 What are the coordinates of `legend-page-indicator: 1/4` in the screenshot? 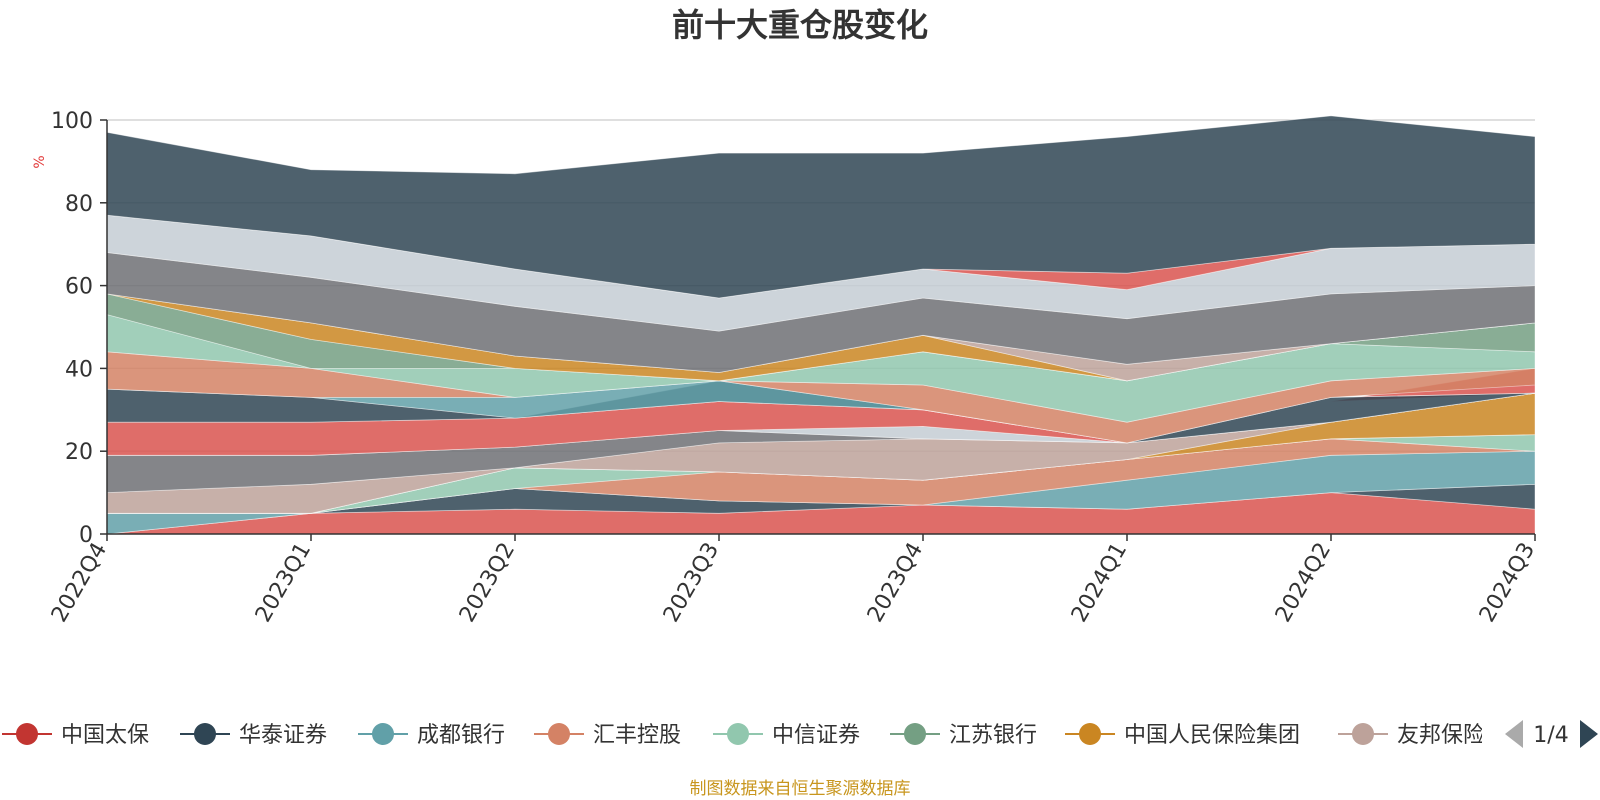 It's located at (1550, 735).